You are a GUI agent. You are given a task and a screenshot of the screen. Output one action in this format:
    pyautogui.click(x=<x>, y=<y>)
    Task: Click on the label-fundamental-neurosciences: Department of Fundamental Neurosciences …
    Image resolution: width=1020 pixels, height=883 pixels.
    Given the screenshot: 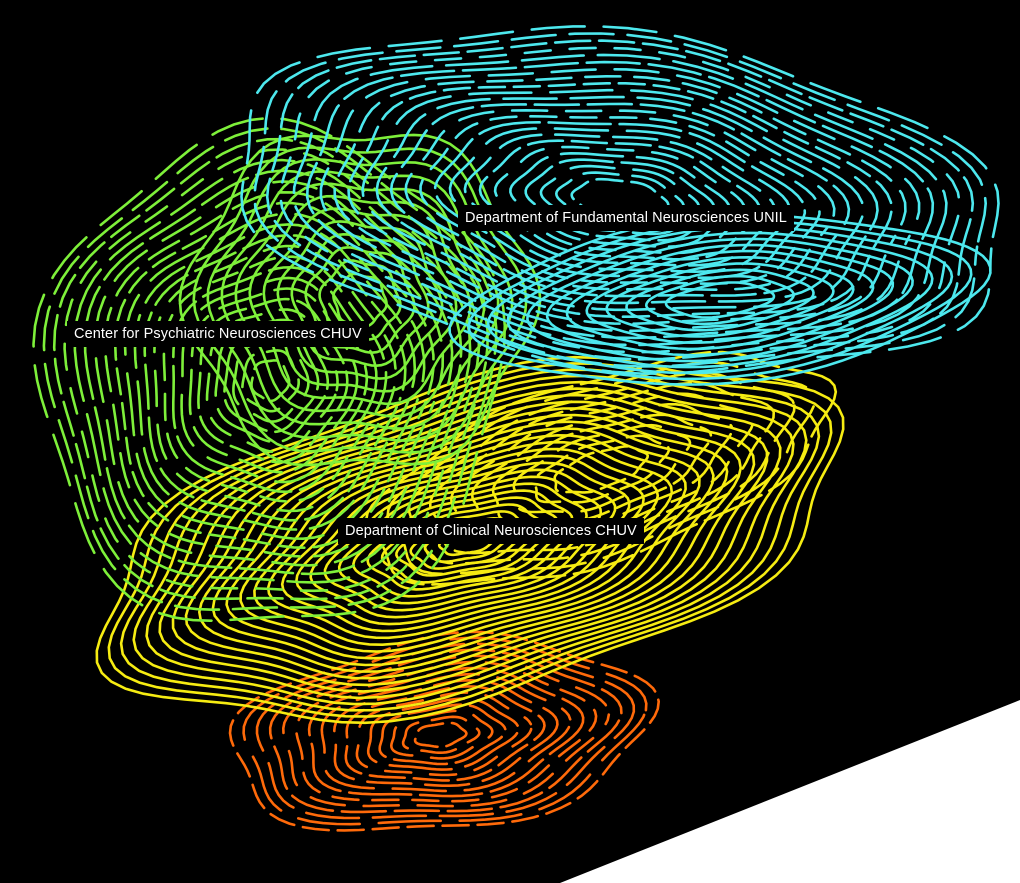 What is the action you would take?
    pyautogui.click(x=626, y=218)
    